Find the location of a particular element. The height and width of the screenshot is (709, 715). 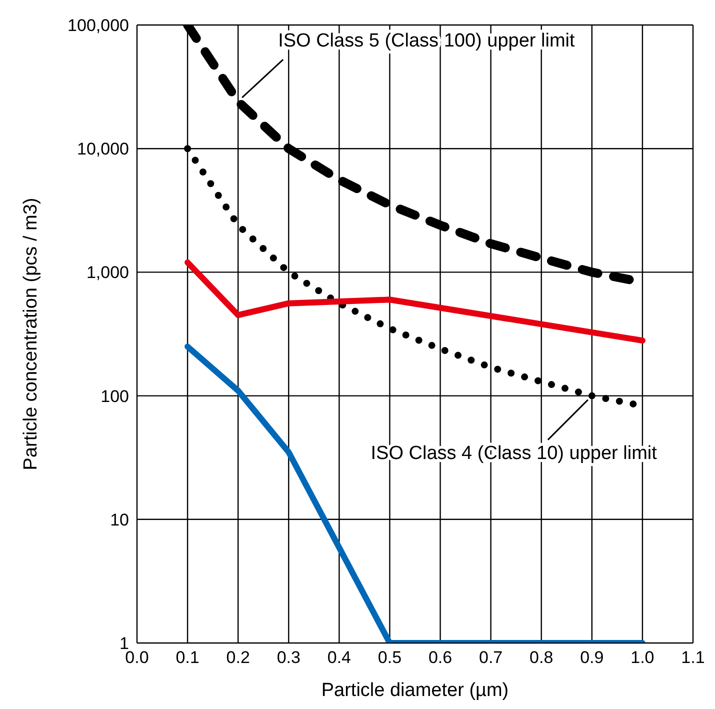

x-axis-title: Particle diameter (µm) is located at coordinates (415, 690).